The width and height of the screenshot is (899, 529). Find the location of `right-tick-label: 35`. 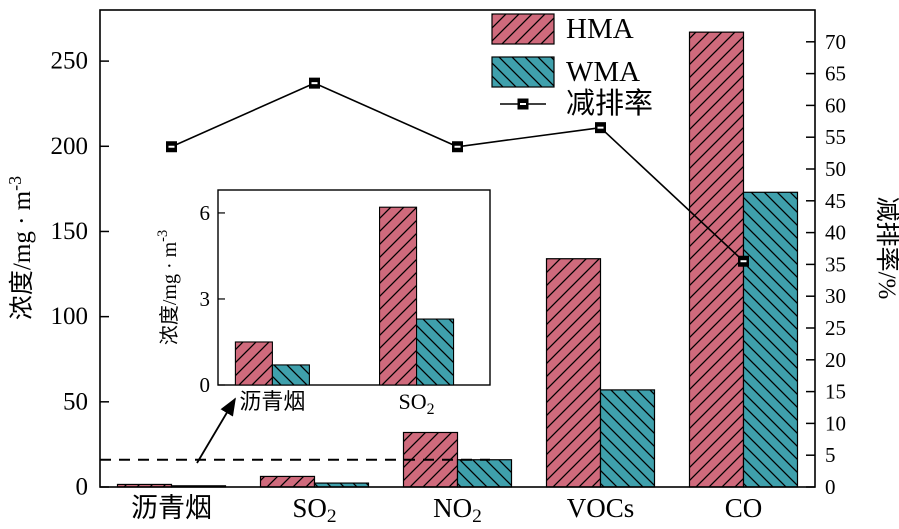

right-tick-label: 35 is located at coordinates (835, 264).